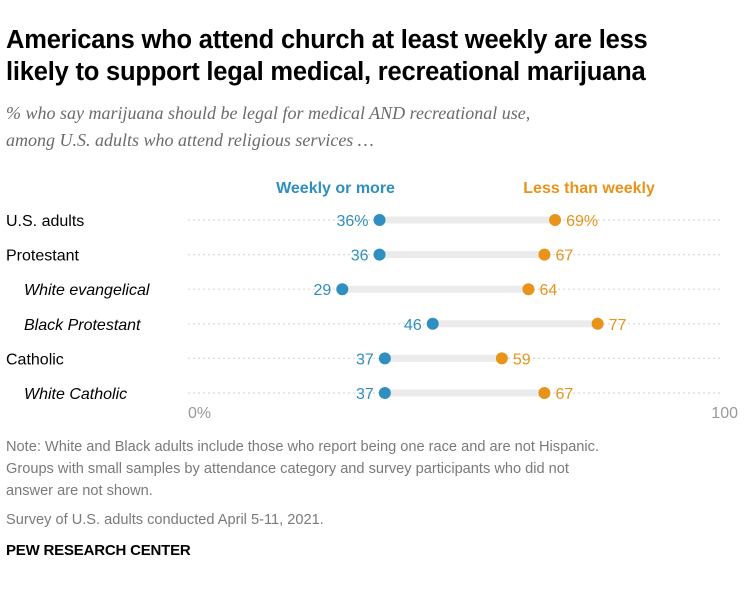  What do you see at coordinates (379, 220) in the screenshot?
I see `dot-weekly-u-s-adults` at bounding box center [379, 220].